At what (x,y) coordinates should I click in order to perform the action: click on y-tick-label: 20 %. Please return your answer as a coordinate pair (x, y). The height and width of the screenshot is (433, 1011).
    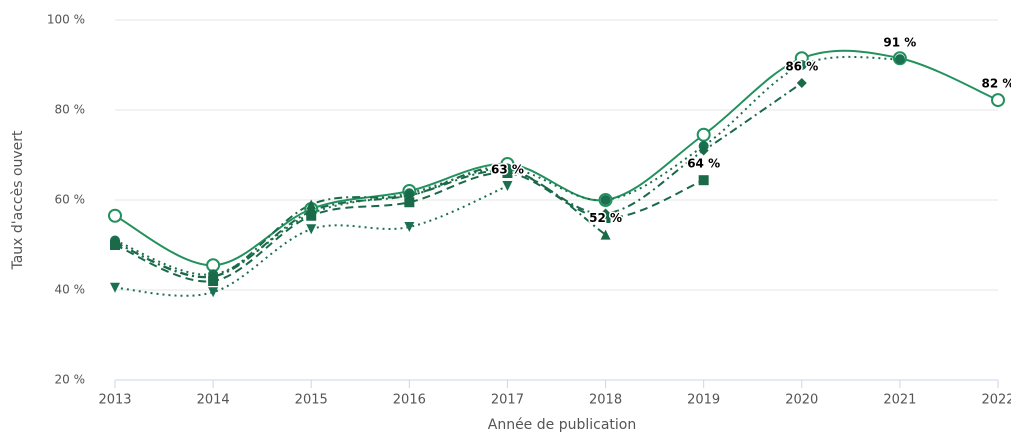
    Looking at the image, I should click on (70, 380).